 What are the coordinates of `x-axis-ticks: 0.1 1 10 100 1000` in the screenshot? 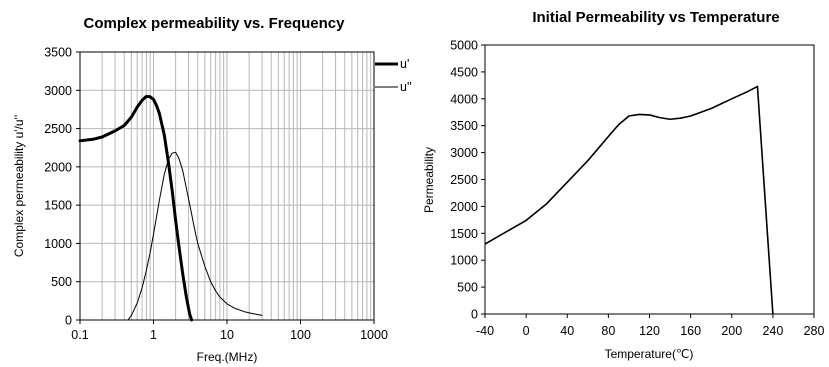 It's located at (229, 331).